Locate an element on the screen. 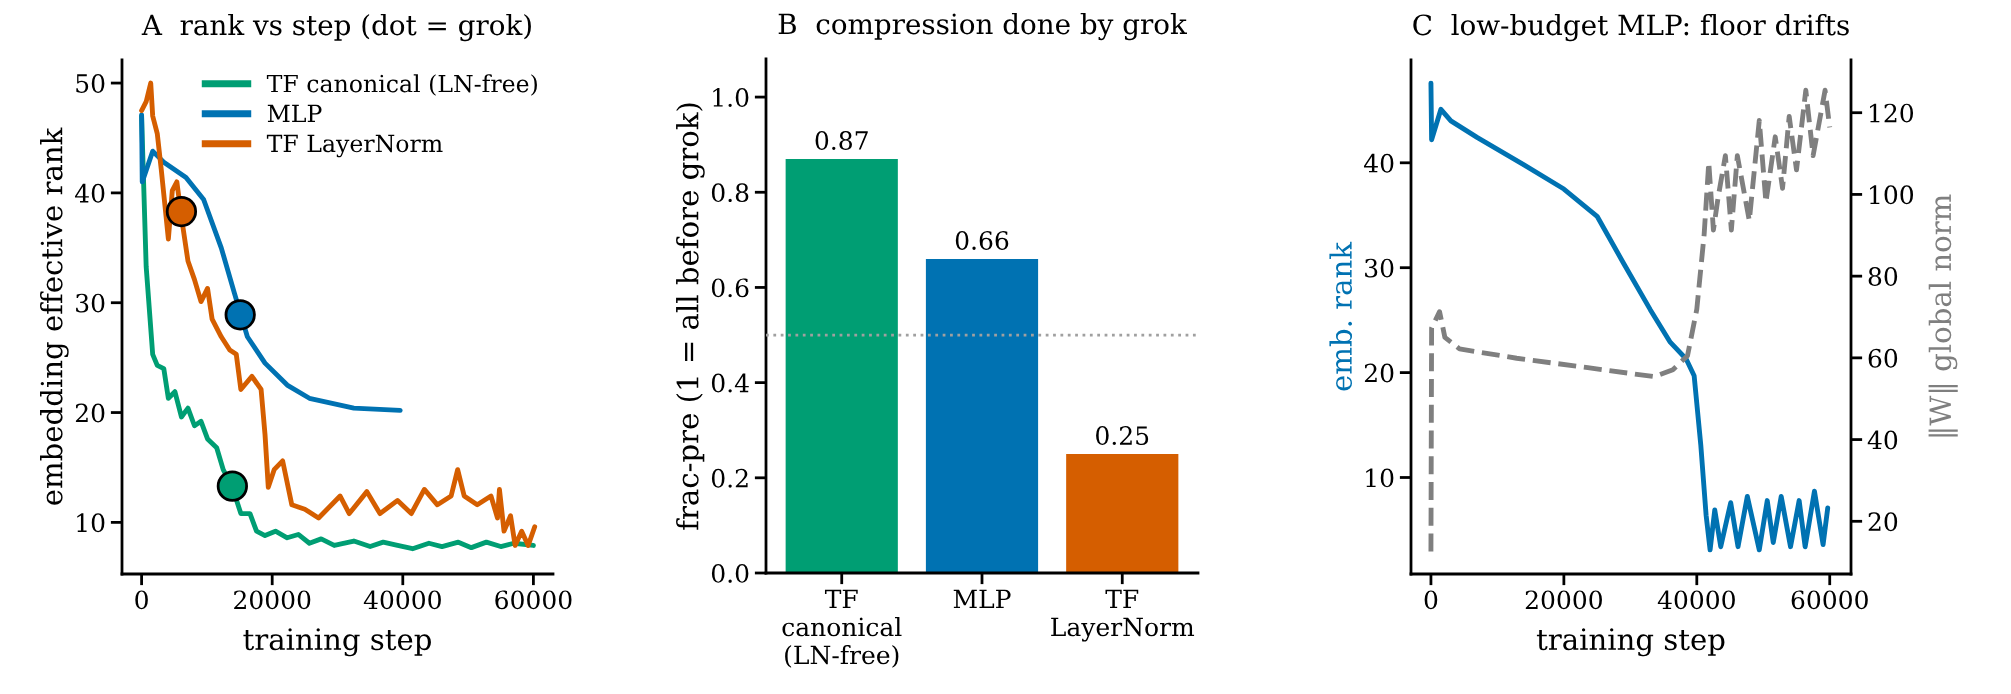 The image size is (2011, 694). legend-label: TF canonical (LN-free) is located at coordinates (401, 85).